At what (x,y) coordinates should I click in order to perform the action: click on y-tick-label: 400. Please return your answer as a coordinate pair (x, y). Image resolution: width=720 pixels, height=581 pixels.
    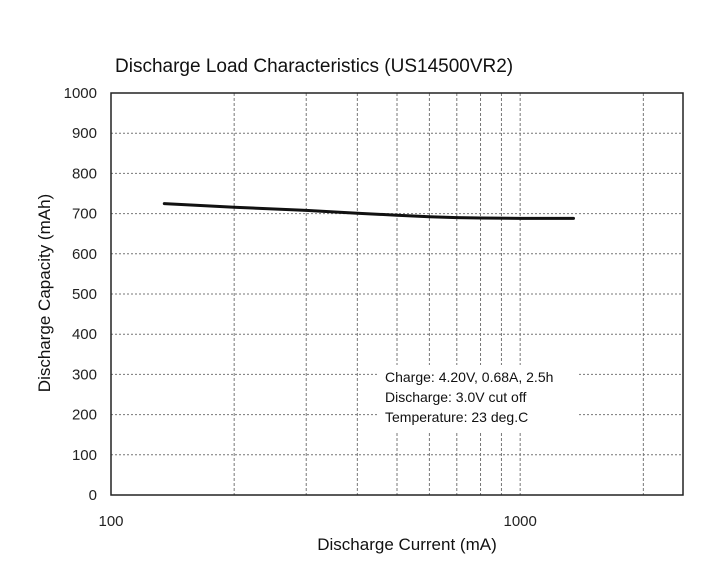
    Looking at the image, I should click on (84, 334).